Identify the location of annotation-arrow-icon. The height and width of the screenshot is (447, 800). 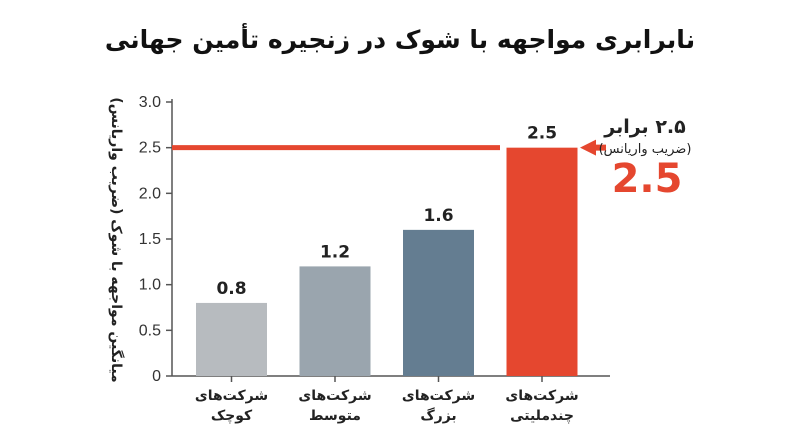
(593, 147).